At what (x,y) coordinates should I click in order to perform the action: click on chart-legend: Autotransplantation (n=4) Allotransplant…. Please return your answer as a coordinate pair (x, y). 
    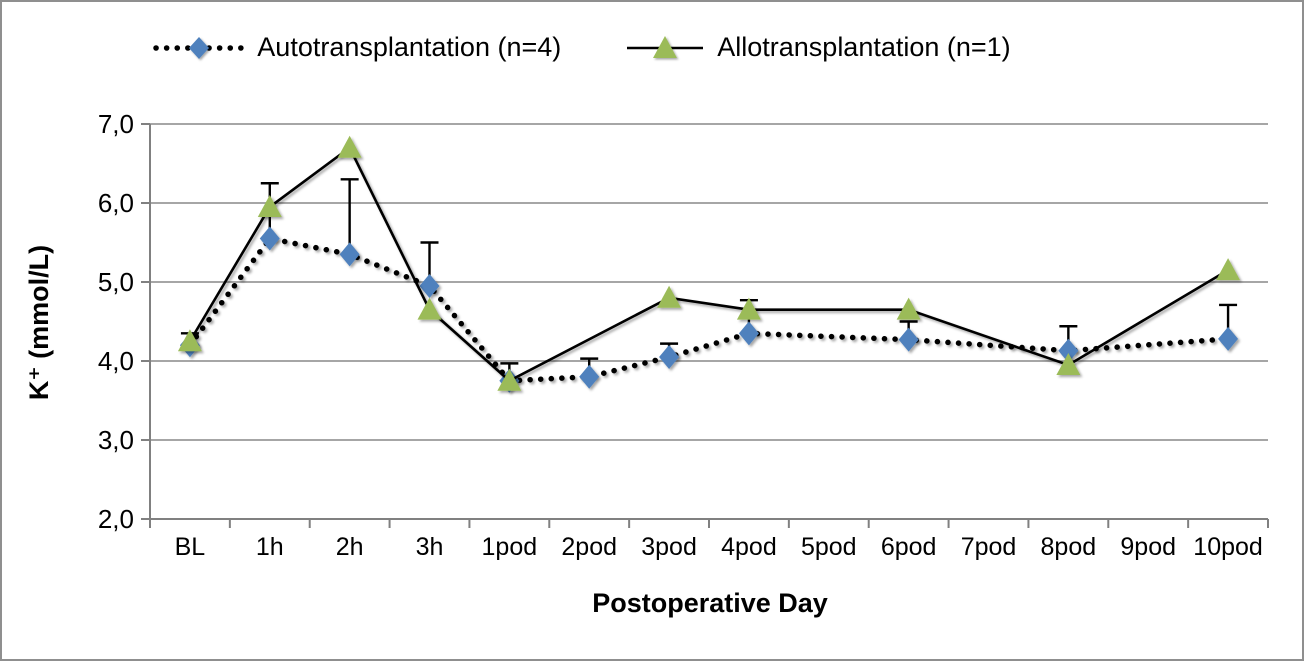
    Looking at the image, I should click on (582, 47).